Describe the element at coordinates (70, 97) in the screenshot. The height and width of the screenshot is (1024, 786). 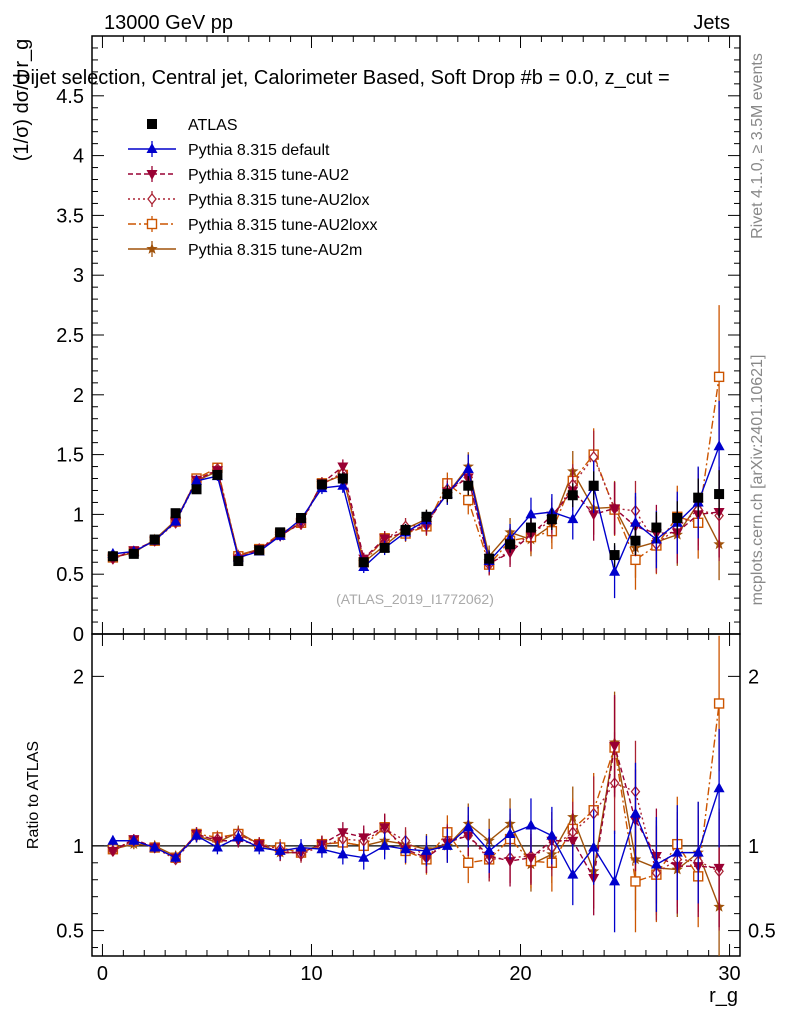
I see `main-y-tick-label: 4.5` at that location.